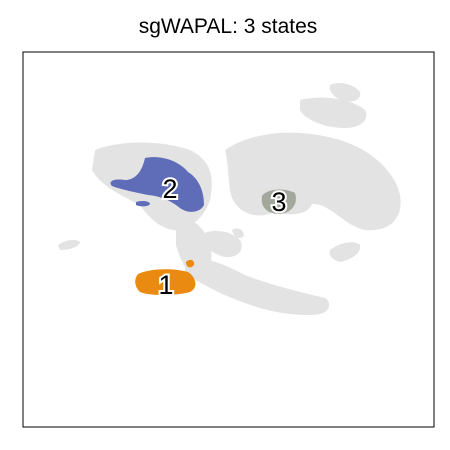 The width and height of the screenshot is (450, 450). I want to click on state-3-cell-cluster, so click(278, 201).